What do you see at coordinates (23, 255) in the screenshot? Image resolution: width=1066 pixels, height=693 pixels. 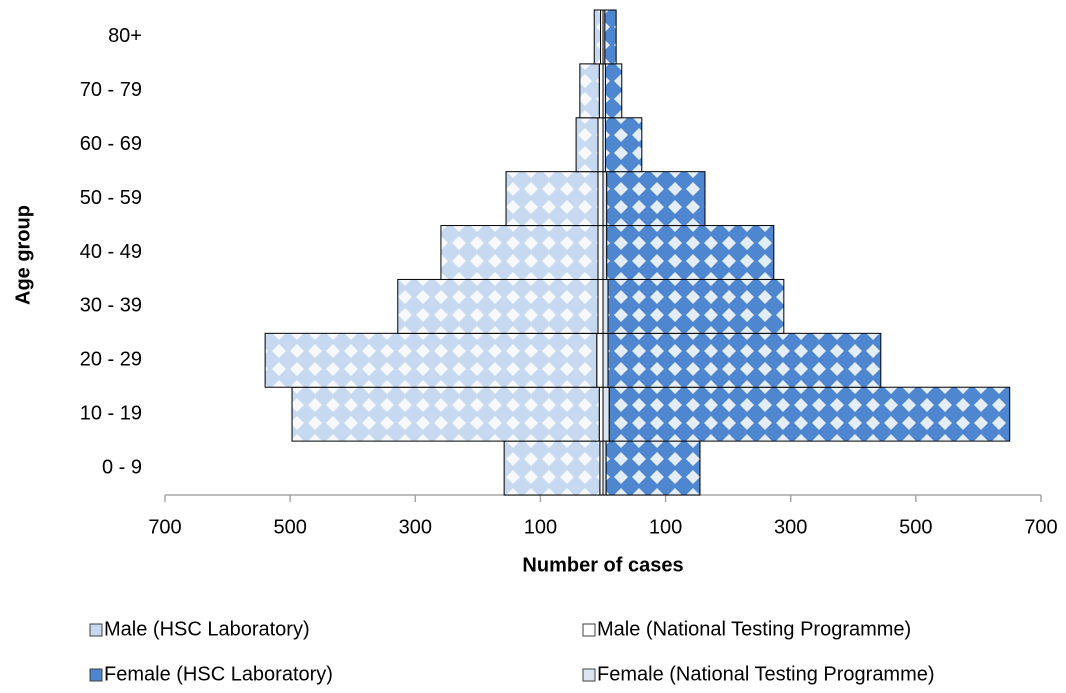 I see `y-axis-title: Age group` at bounding box center [23, 255].